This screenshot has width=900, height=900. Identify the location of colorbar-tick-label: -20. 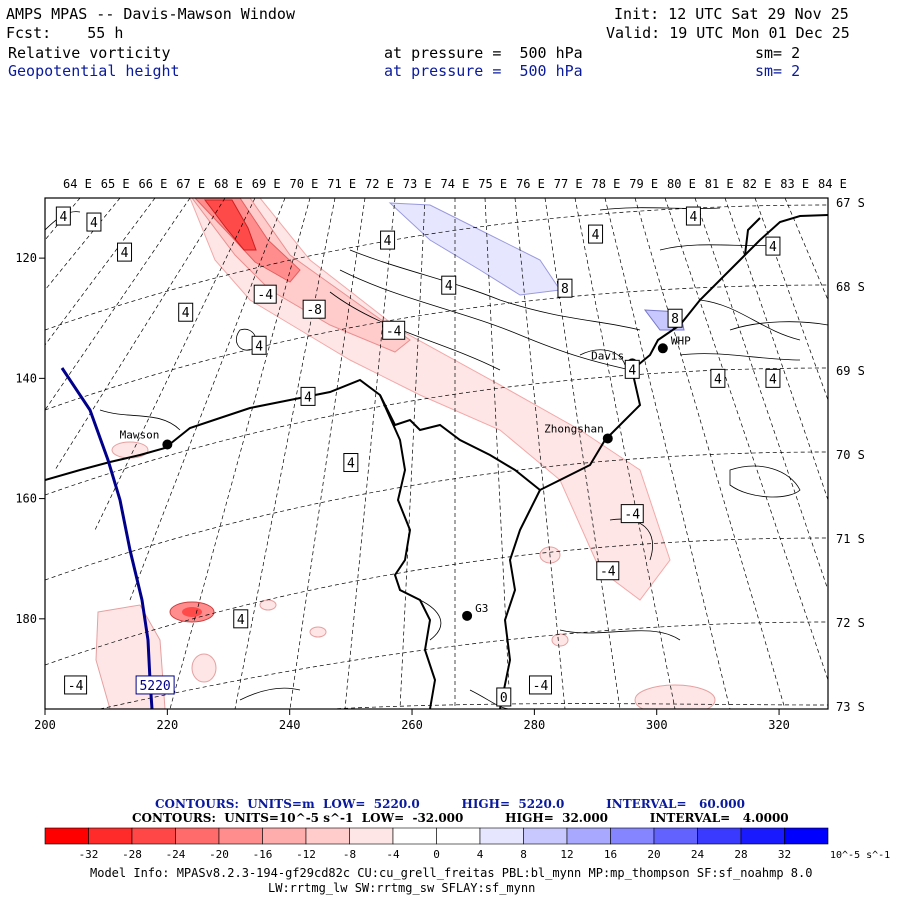
(219, 854).